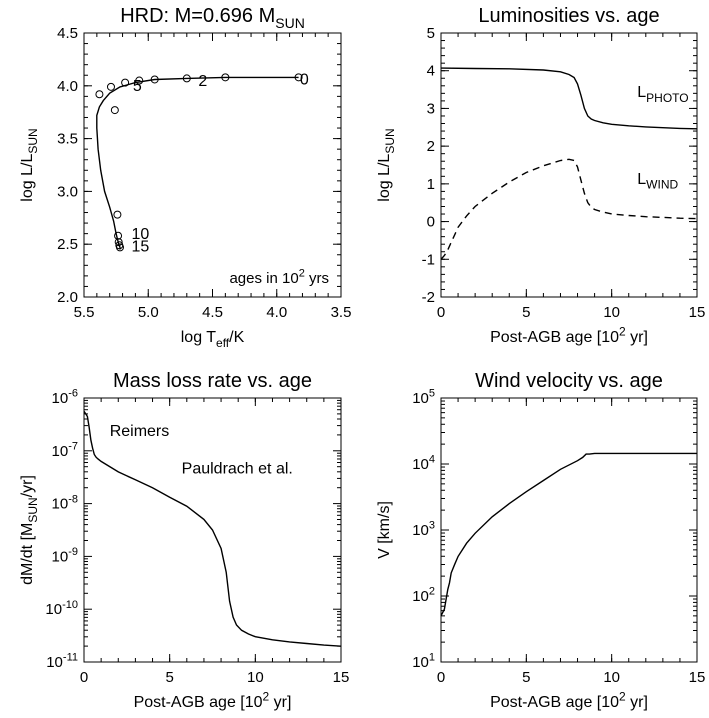 The width and height of the screenshot is (709, 718). Describe the element at coordinates (62, 661) in the screenshot. I see `y-tick-label: 10⁻¹¹` at that location.